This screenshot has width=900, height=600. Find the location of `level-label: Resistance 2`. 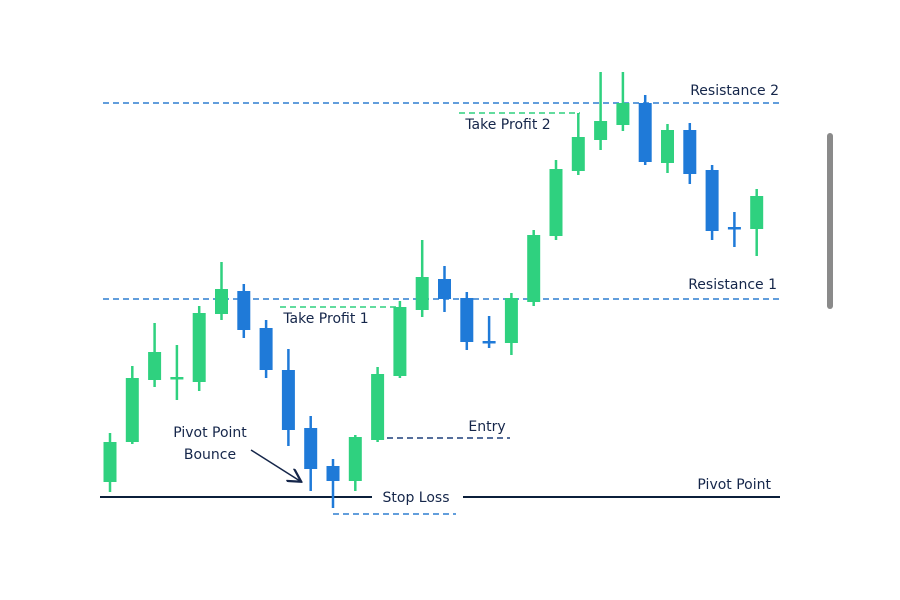

level-label: Resistance 2 is located at coordinates (734, 91).